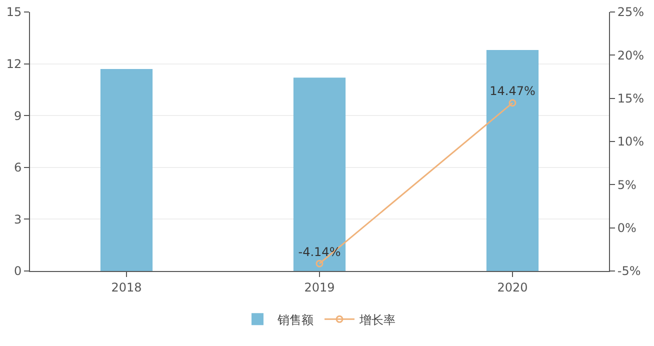 Image resolution: width=654 pixels, height=346 pixels. What do you see at coordinates (630, 55) in the screenshot?
I see `y2-tick-label: 20%` at bounding box center [630, 55].